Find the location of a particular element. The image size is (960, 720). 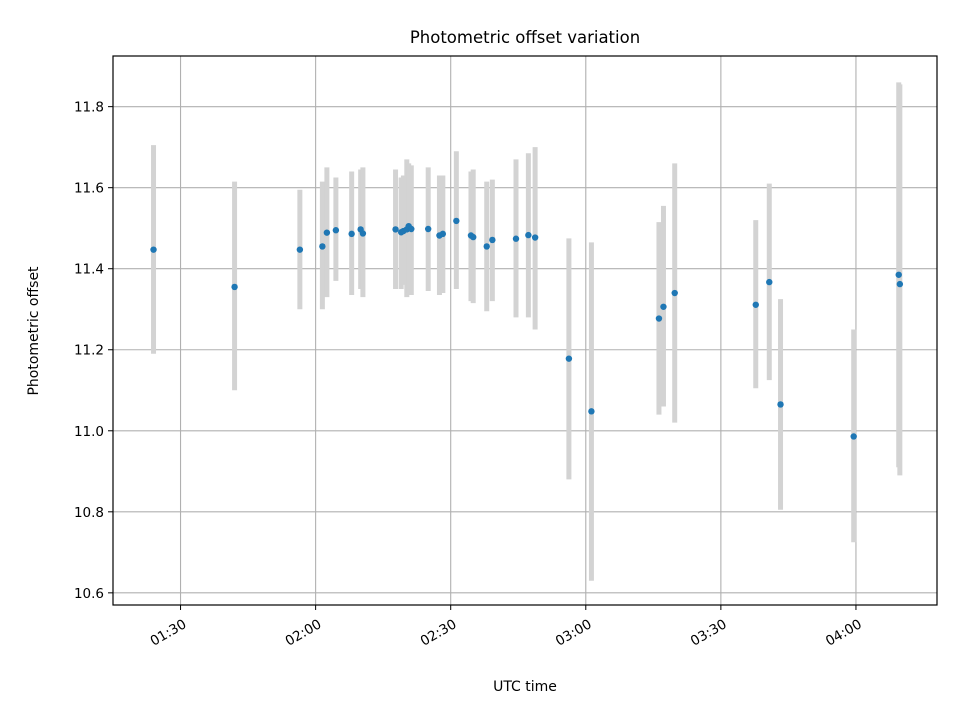

x-axis-label: UTC time is located at coordinates (525, 687).